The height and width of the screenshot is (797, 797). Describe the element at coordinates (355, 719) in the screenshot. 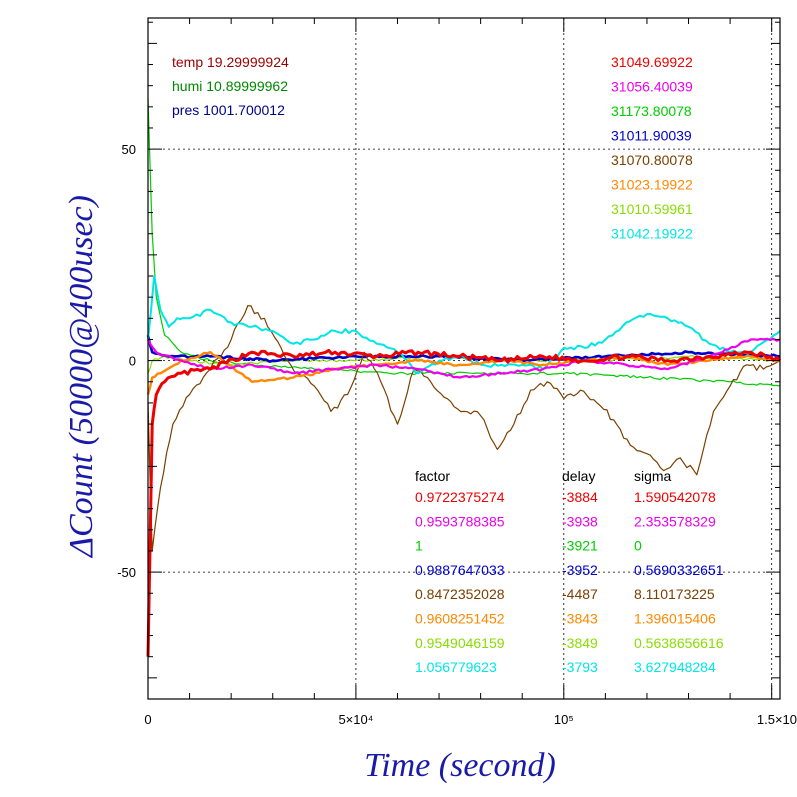

I see `x-tick-label: 5×10⁴` at that location.